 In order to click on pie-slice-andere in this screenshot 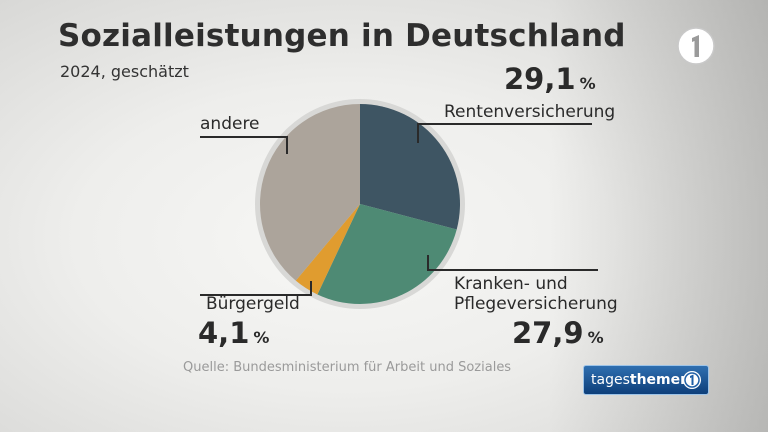, I will do `click(309, 192)`.